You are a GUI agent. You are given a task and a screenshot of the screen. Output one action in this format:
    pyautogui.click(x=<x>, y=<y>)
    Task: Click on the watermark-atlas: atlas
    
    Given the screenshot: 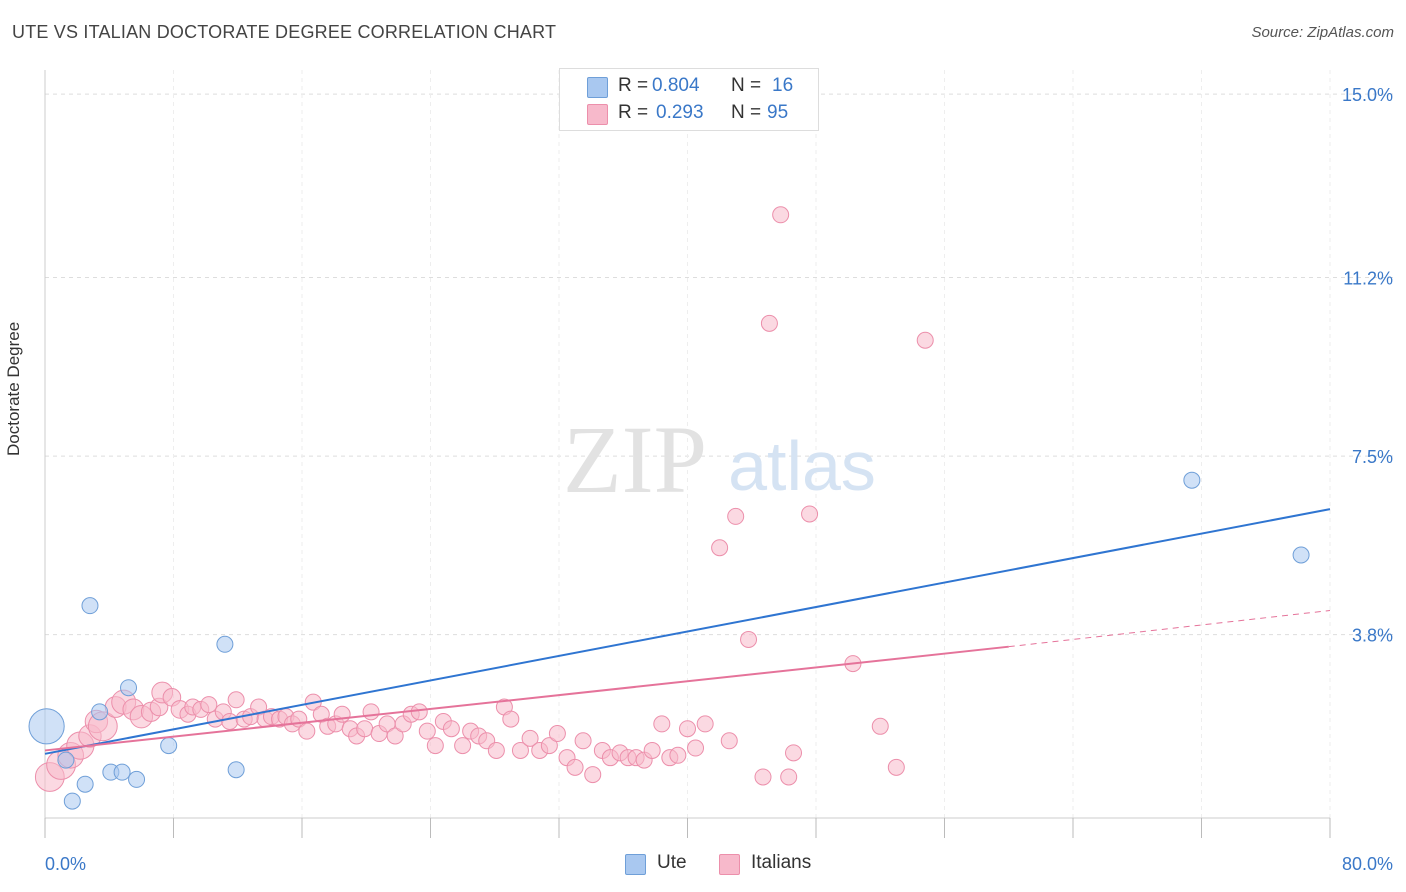 What is the action you would take?
    pyautogui.click(x=802, y=466)
    